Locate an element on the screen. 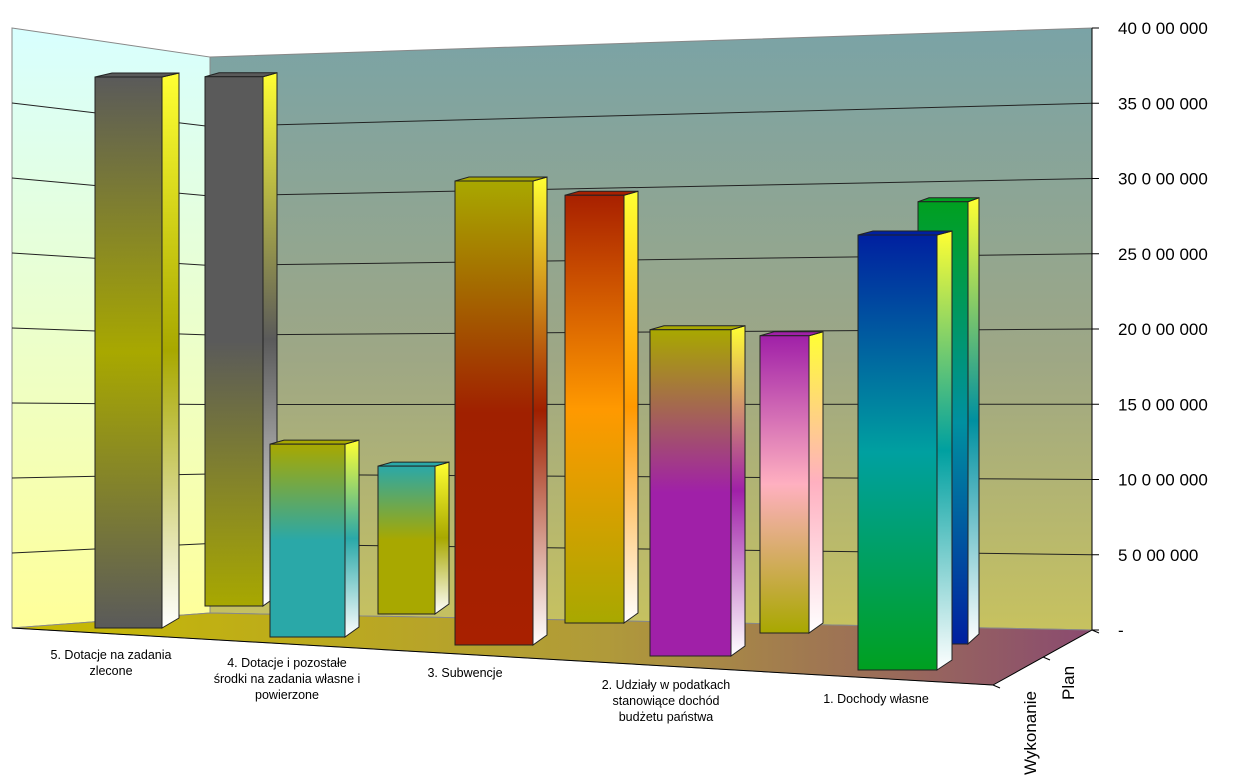  category-label: 1. Dochody własne is located at coordinates (876, 699).